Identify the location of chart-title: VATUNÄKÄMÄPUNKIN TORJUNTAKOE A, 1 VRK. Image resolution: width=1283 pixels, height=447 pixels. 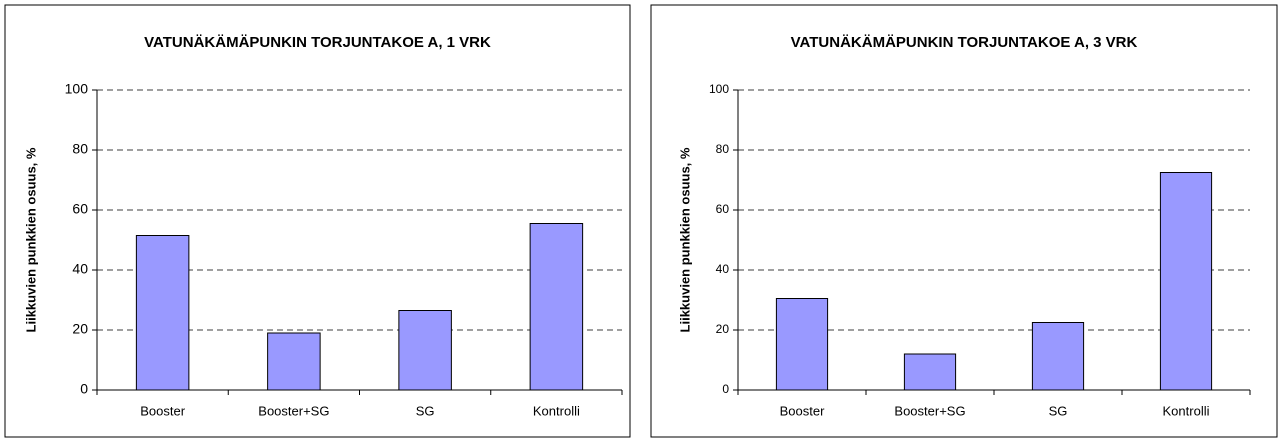
(317, 42).